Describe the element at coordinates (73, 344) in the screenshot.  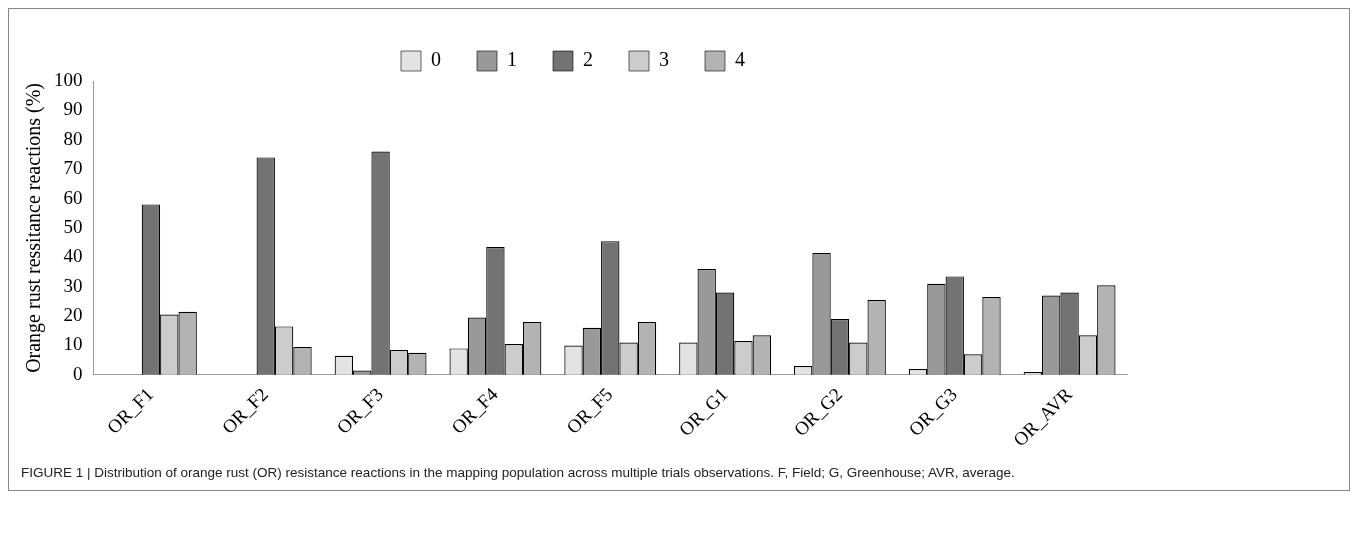
I see `y-tick-label: 10` at that location.